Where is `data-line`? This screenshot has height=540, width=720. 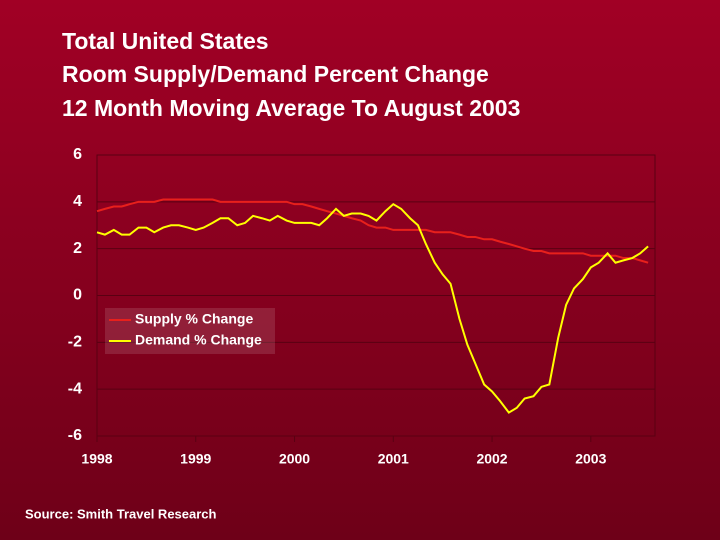 data-line is located at coordinates (372, 231).